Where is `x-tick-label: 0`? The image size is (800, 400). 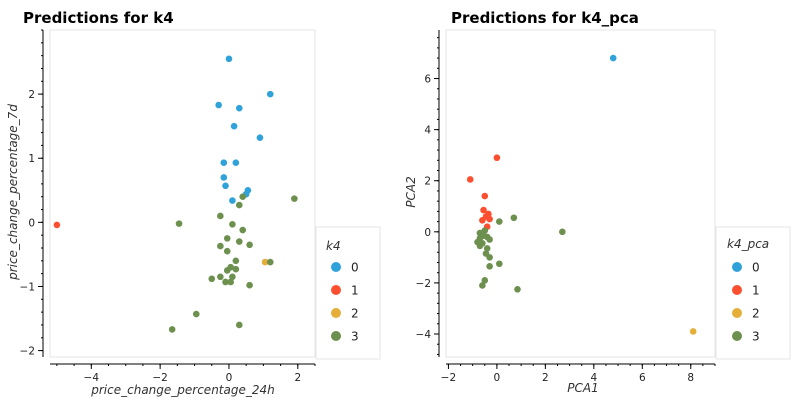 x-tick-label: 0 is located at coordinates (497, 378).